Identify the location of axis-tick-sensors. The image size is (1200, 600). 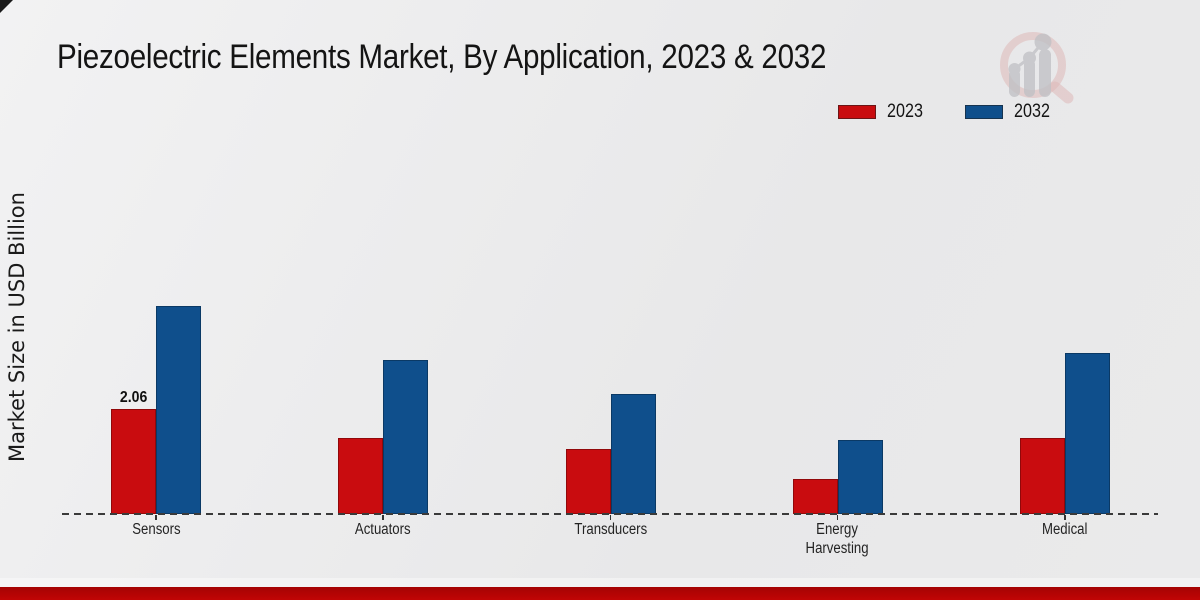
(156, 517).